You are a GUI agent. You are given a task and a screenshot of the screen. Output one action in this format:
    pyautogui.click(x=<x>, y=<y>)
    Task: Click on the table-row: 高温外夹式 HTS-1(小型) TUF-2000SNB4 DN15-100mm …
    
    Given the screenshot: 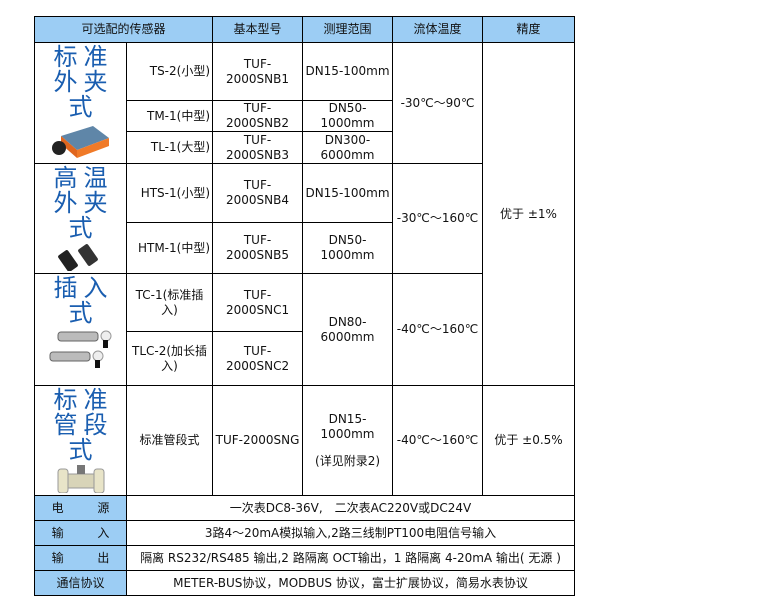 What is the action you would take?
    pyautogui.click(x=304, y=218)
    